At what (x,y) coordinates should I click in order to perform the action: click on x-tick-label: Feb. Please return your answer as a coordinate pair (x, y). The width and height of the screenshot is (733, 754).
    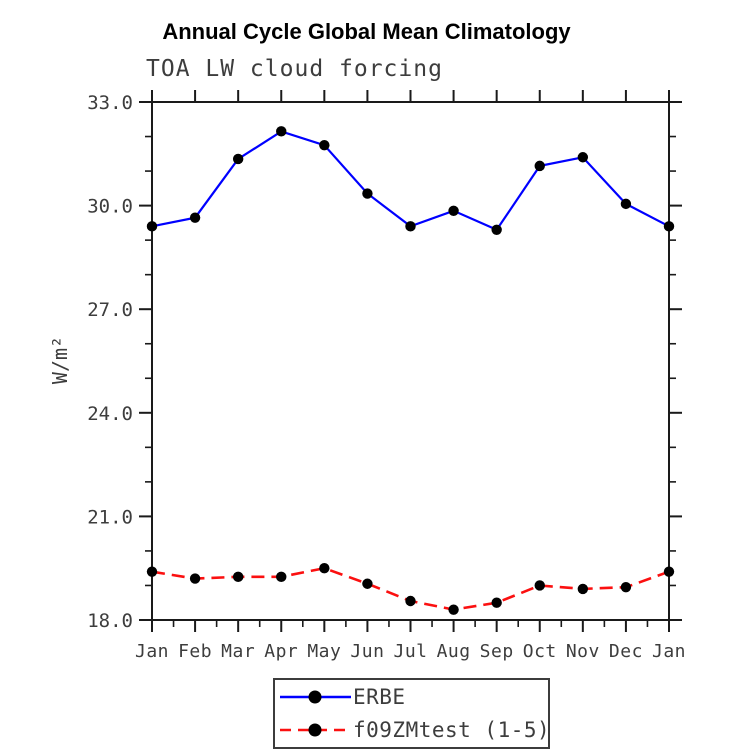
    Looking at the image, I should click on (195, 651).